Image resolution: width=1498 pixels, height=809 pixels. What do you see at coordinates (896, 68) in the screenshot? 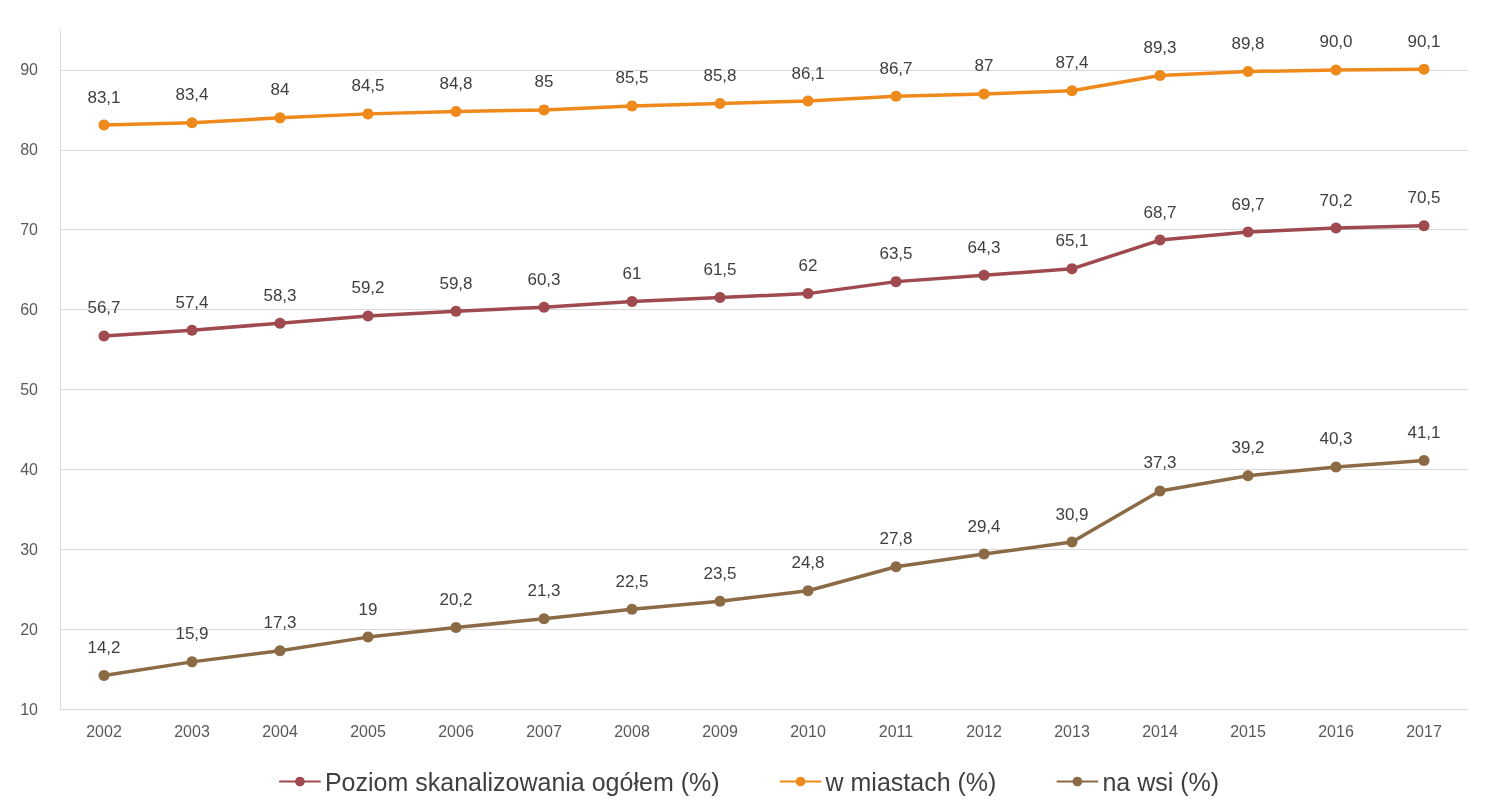
I see `data-label: 86,7` at bounding box center [896, 68].